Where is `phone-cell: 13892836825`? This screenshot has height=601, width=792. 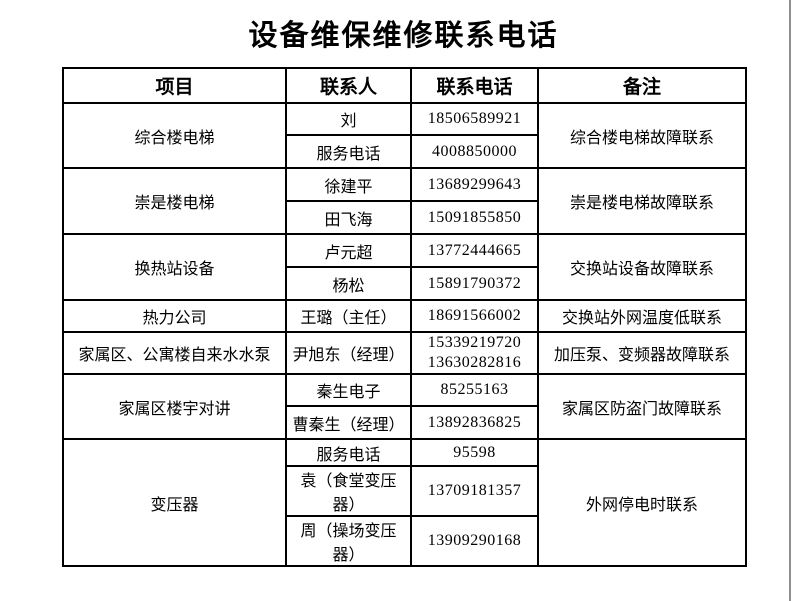 phone-cell: 13892836825 is located at coordinates (474, 422).